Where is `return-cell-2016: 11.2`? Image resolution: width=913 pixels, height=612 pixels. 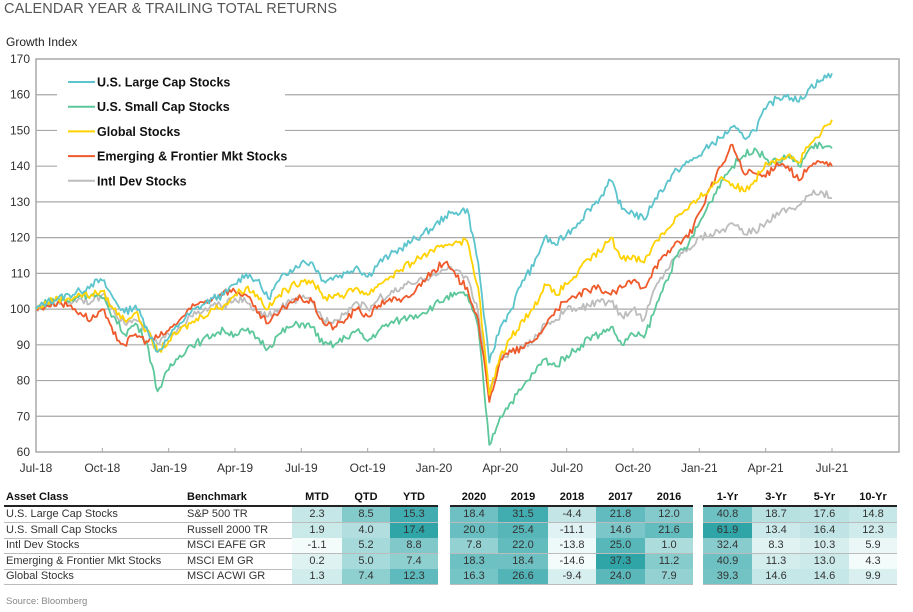 return-cell-2016: 11.2 is located at coordinates (669, 561).